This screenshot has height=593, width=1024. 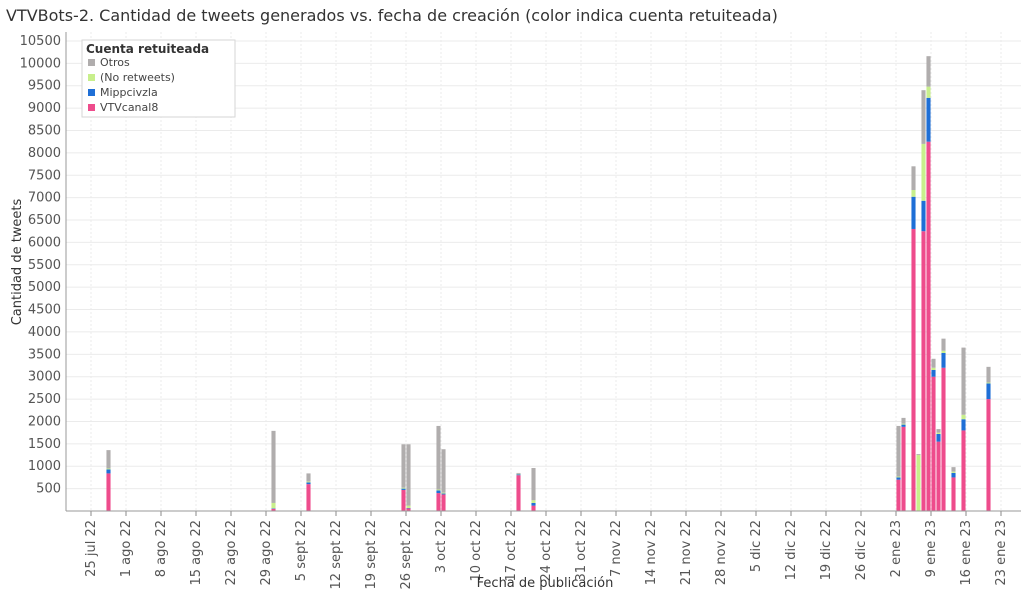 I want to click on y-tick-label: 5500, so click(x=44, y=265).